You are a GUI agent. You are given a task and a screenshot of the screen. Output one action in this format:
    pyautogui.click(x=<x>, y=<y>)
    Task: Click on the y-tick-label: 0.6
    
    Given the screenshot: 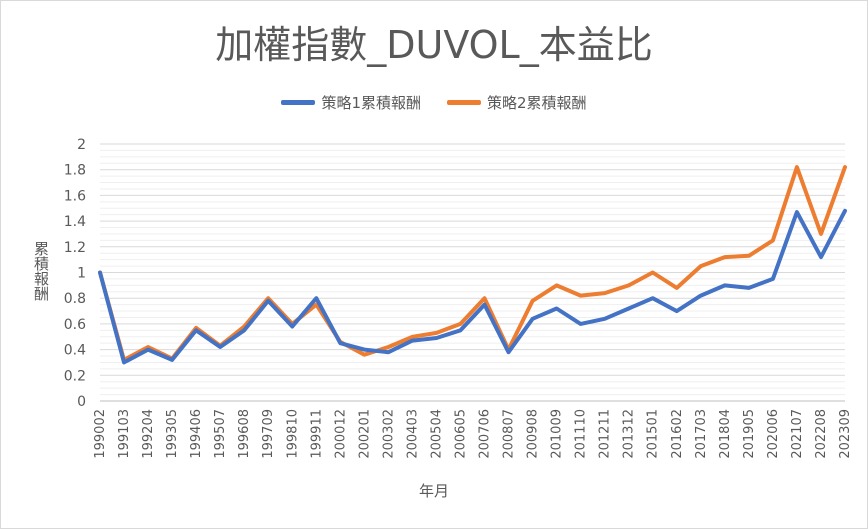 What is the action you would take?
    pyautogui.click(x=75, y=325)
    